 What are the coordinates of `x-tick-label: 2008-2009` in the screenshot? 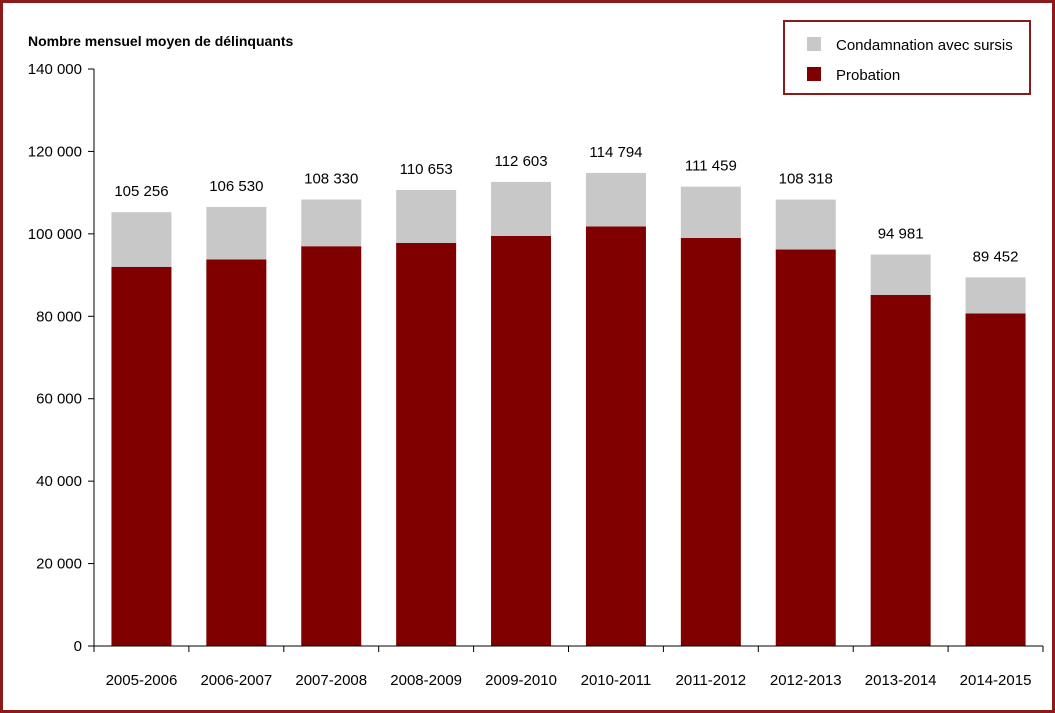 It's located at (426, 680).